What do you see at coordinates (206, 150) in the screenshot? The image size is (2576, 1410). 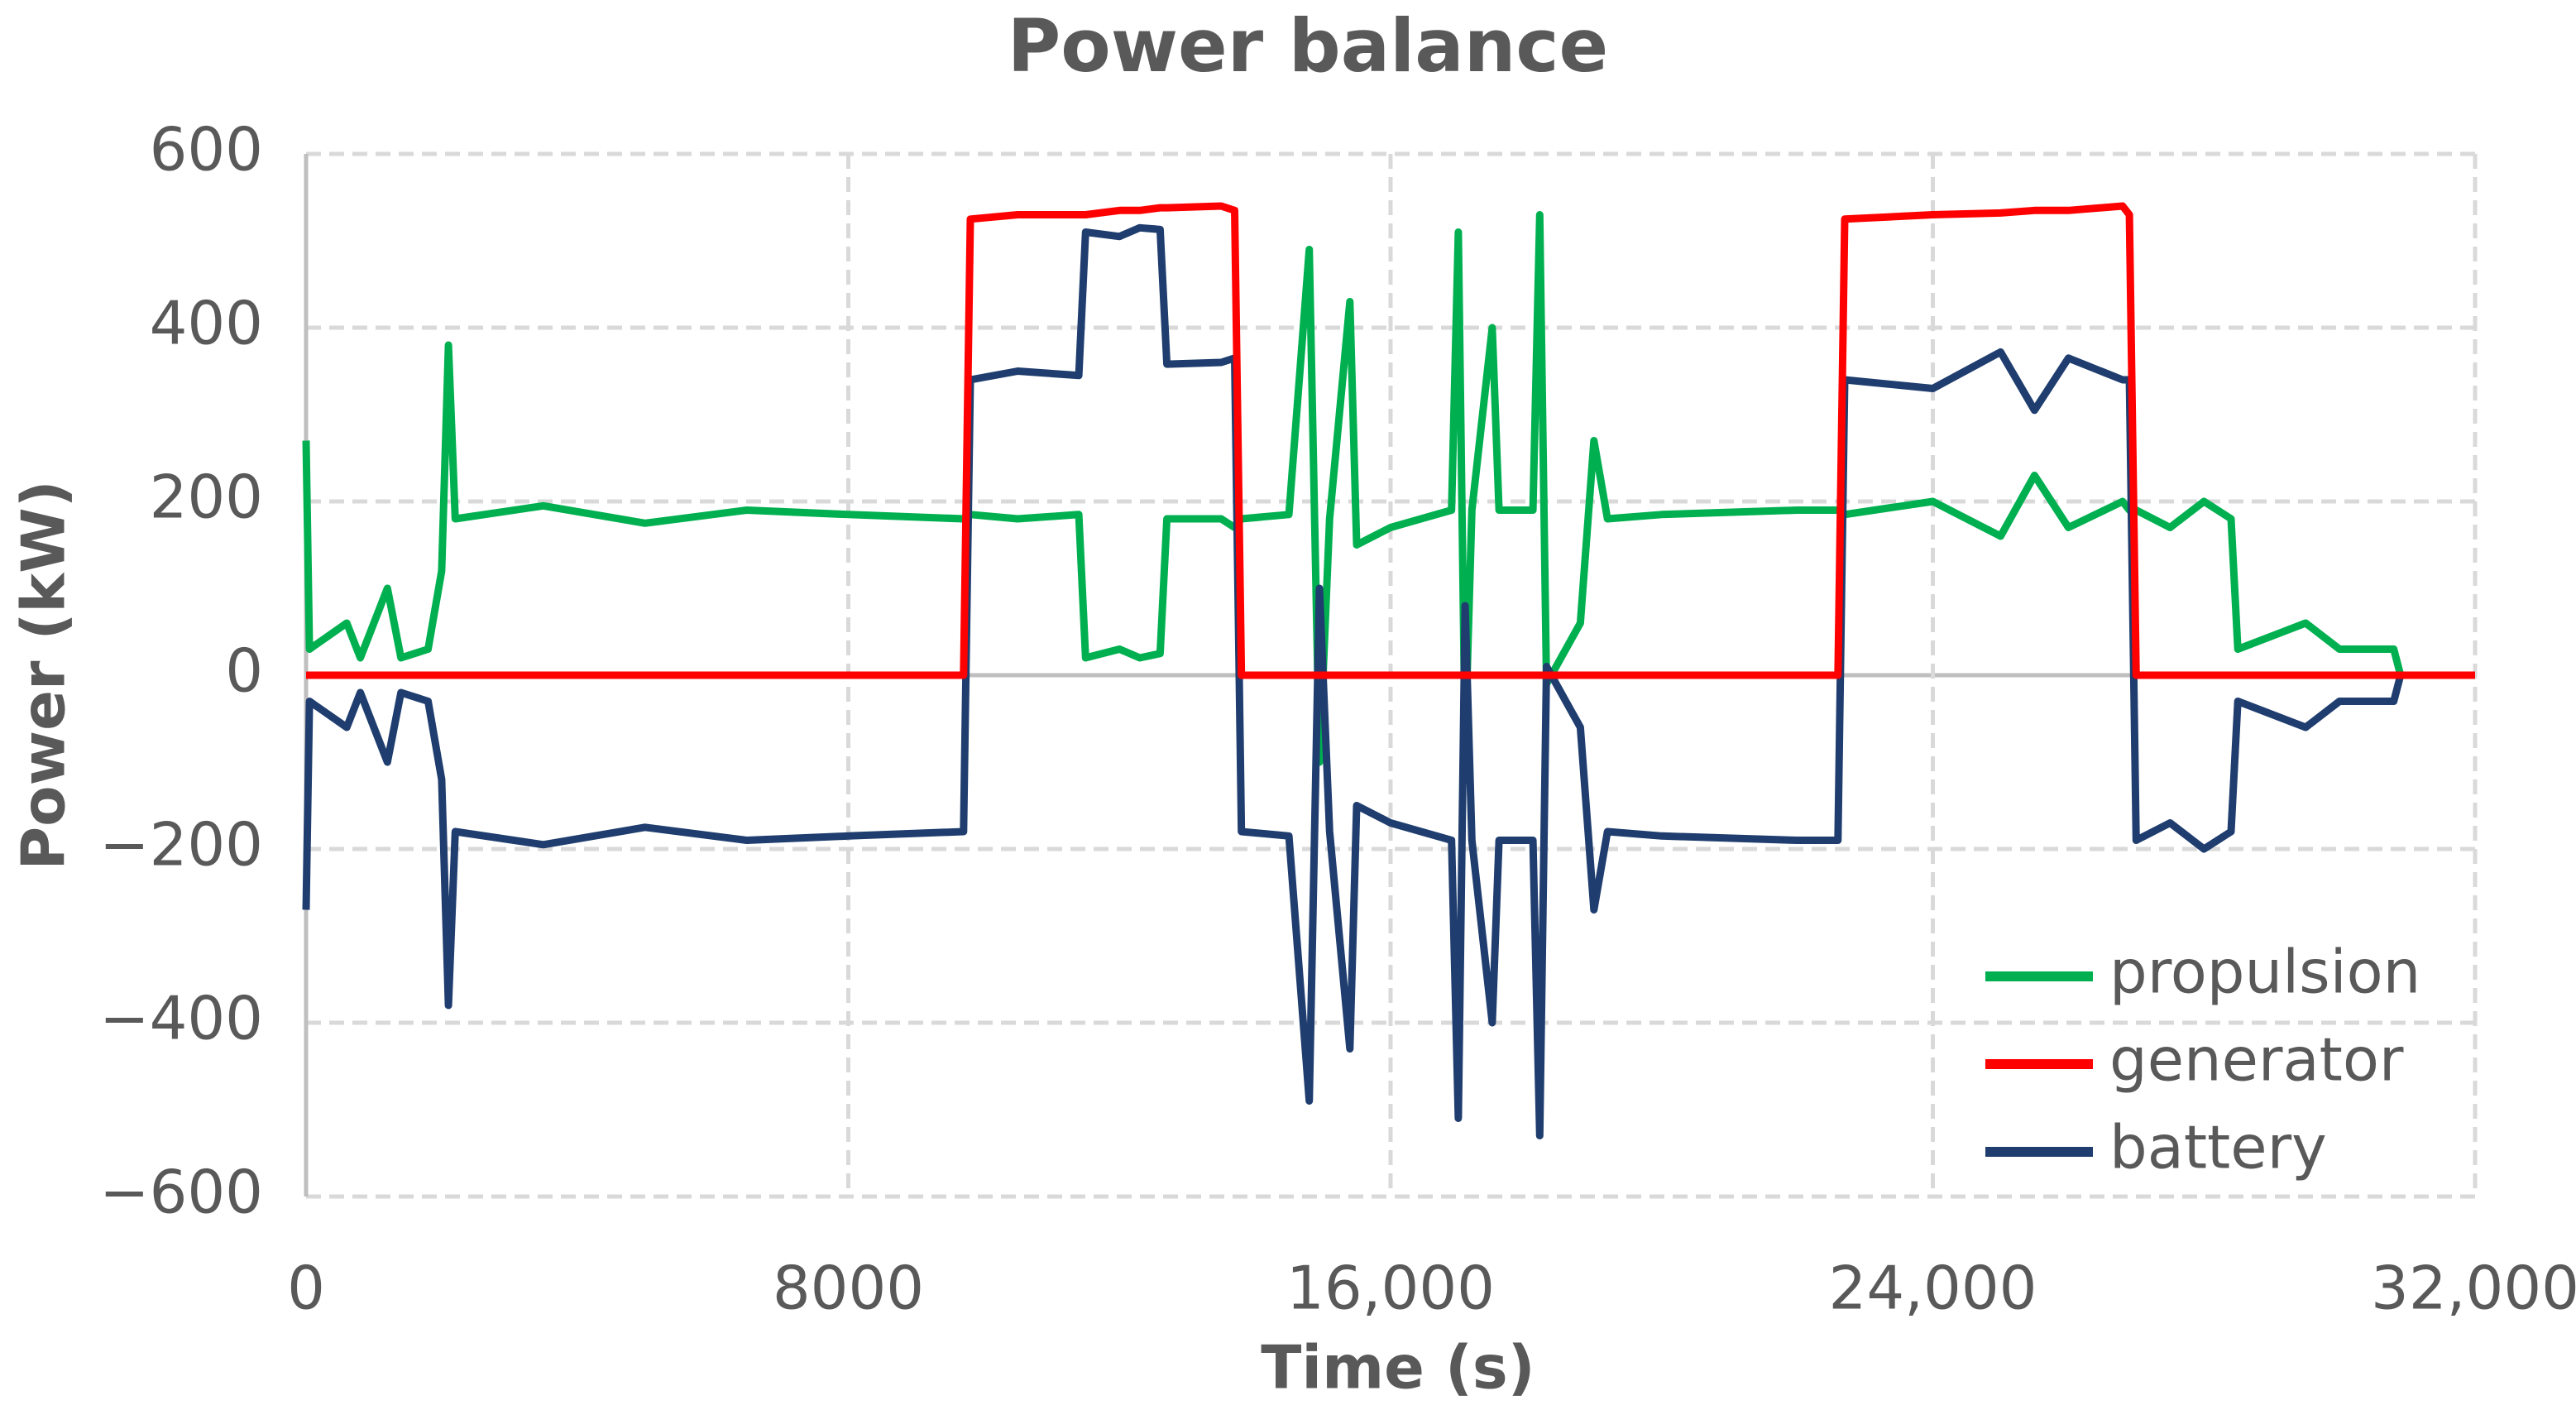 I see `y-tick-label: 600` at bounding box center [206, 150].